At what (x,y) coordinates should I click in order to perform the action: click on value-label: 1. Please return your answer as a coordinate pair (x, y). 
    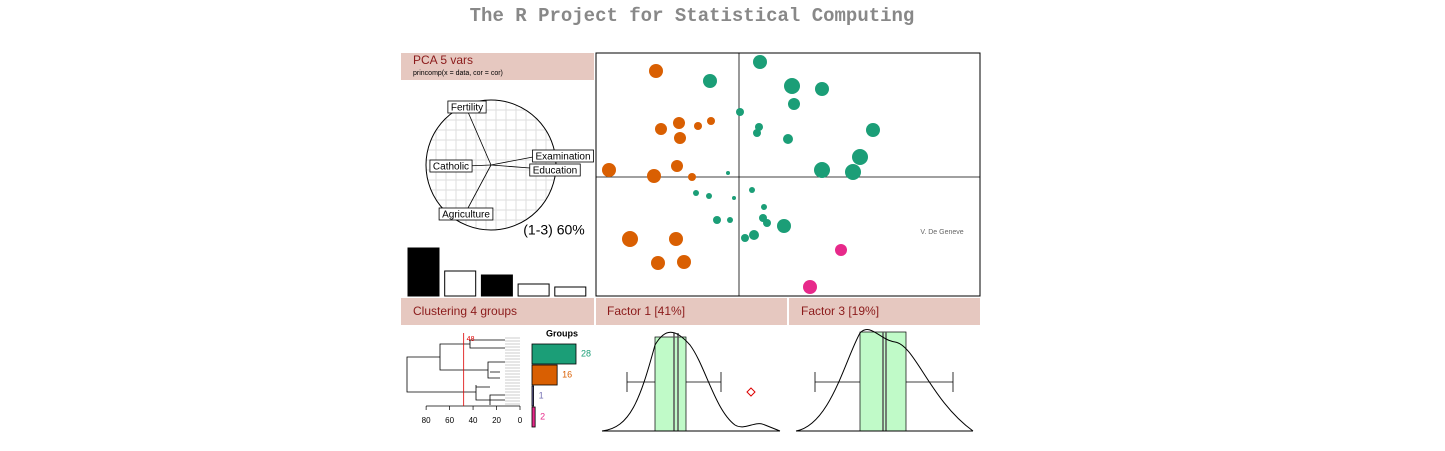
    Looking at the image, I should click on (541, 395).